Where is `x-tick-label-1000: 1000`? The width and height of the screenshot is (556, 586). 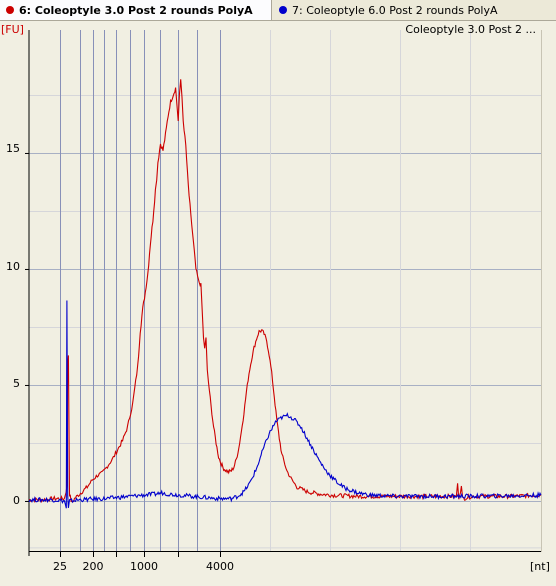
x-tick-label-1000: 1000 is located at coordinates (144, 566).